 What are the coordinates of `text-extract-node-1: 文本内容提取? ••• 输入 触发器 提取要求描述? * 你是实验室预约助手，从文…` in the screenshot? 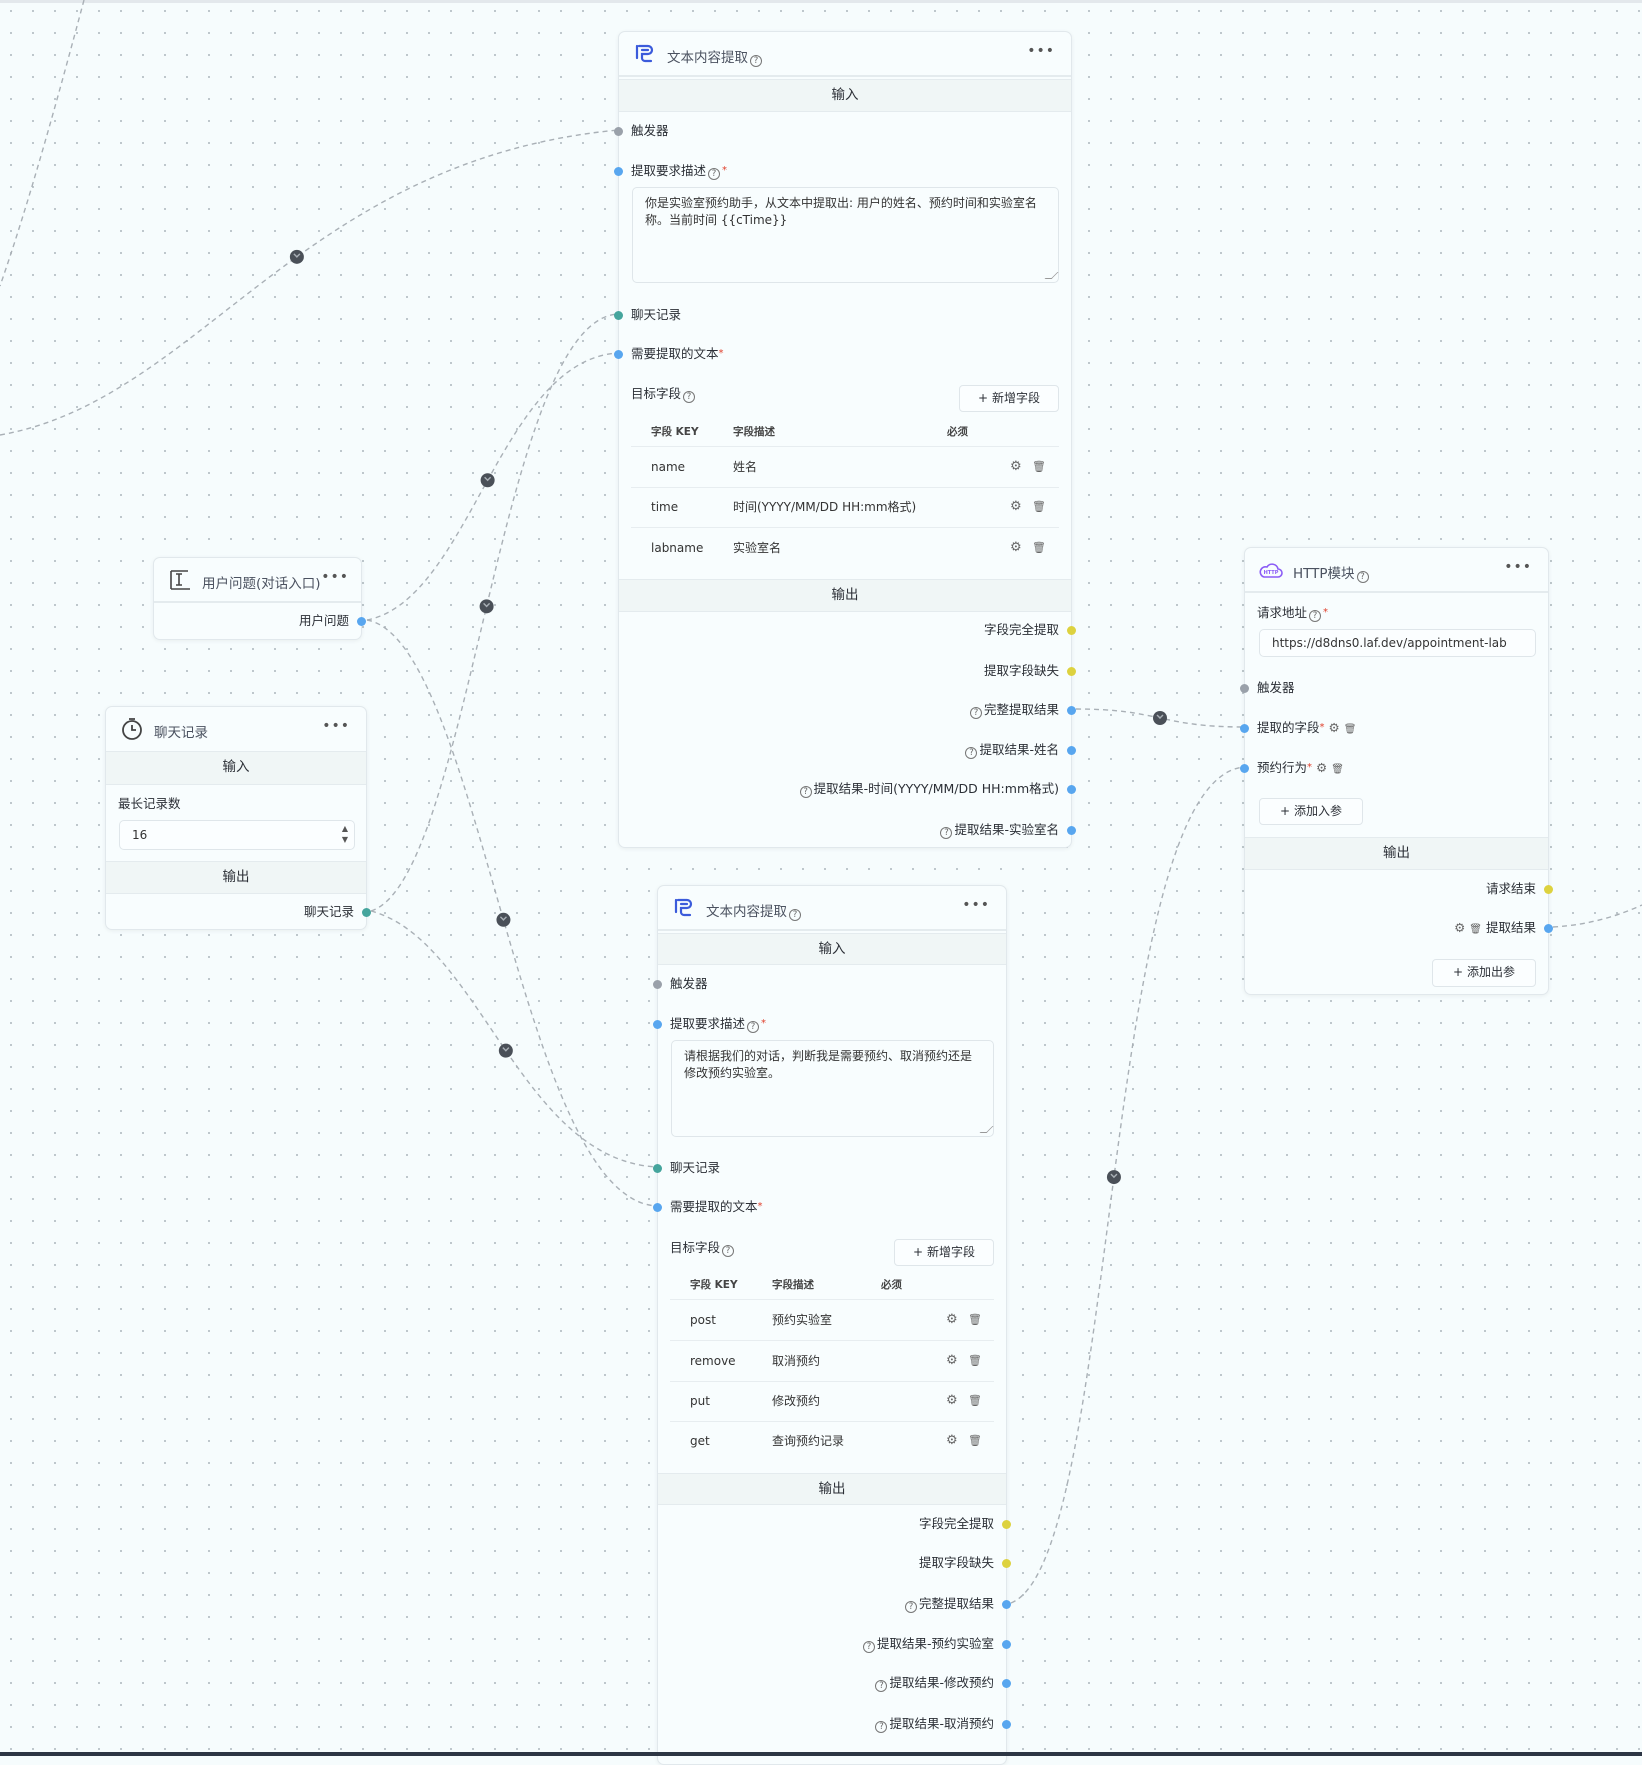 It's located at (845, 439).